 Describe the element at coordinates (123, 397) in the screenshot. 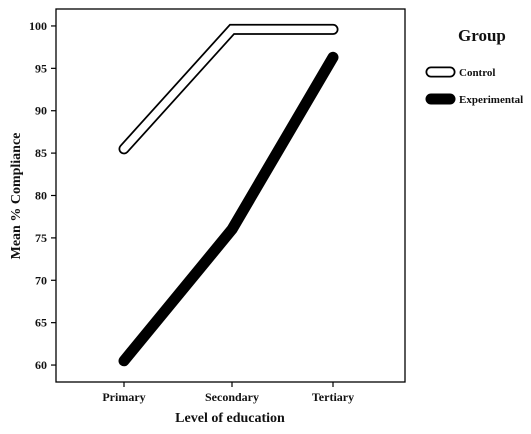

I see `x-tick-label: Primary` at that location.